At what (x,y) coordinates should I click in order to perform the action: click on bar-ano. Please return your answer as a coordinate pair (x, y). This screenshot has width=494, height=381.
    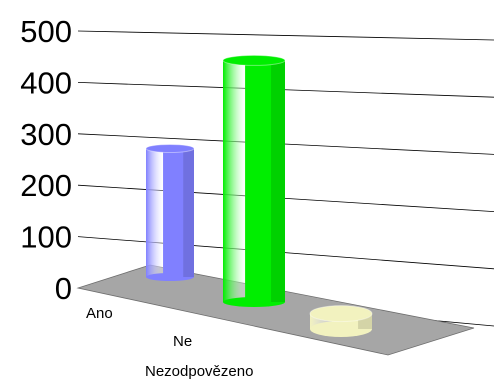
    Looking at the image, I should click on (170, 212).